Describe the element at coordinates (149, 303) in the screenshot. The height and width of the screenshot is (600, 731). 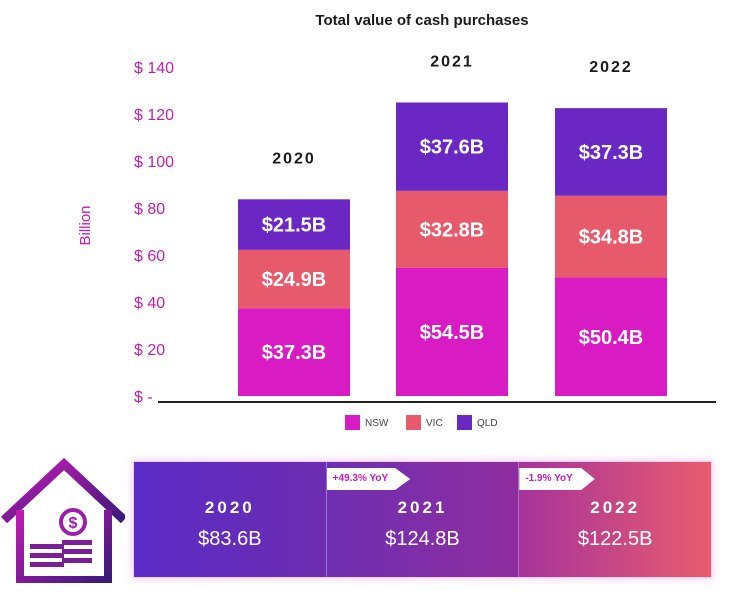
I see `y-tick-label: $ 40` at that location.